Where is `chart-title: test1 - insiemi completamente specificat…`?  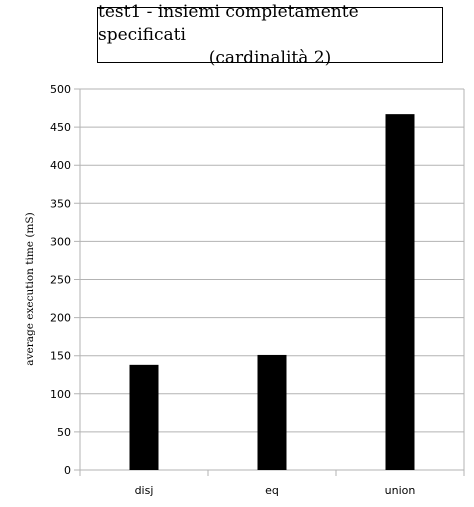
chart-title: test1 - insiemi completamente specificat… is located at coordinates (228, 23).